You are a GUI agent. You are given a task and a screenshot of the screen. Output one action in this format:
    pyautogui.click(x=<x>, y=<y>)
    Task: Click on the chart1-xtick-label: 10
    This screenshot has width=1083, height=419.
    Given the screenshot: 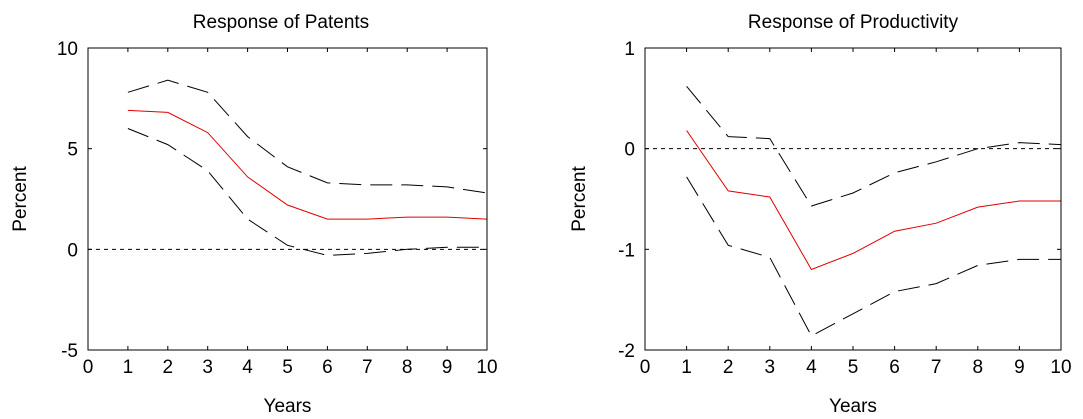 What is the action you would take?
    pyautogui.click(x=486, y=367)
    